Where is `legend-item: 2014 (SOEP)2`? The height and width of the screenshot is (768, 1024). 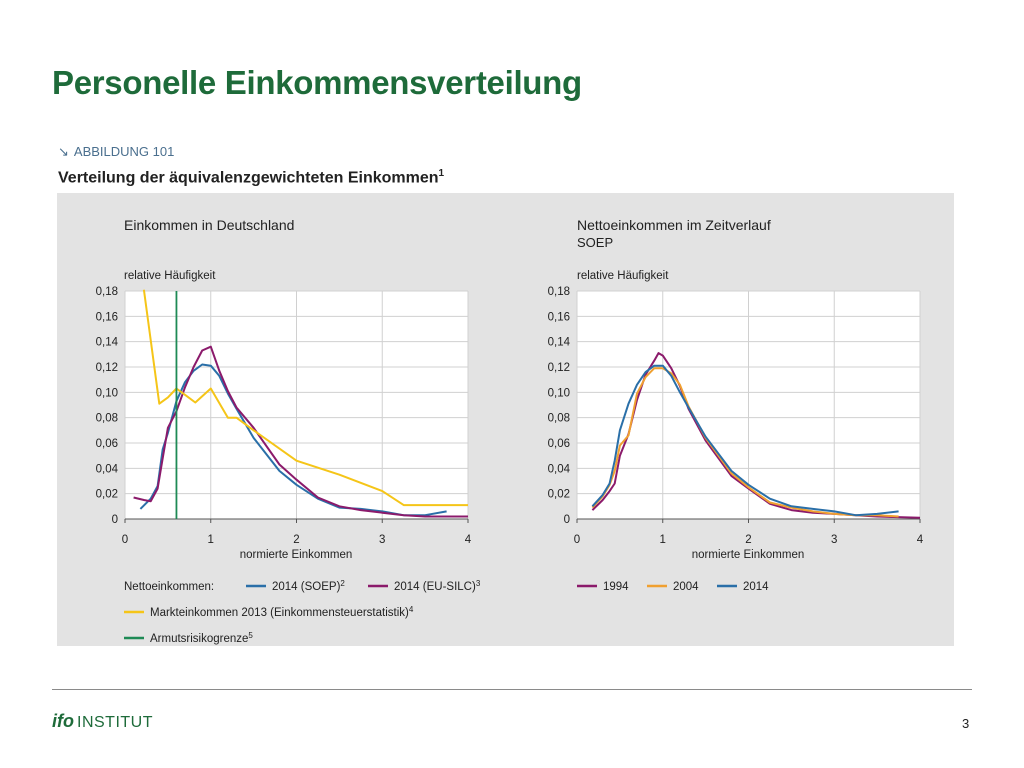 legend-item: 2014 (SOEP)2 is located at coordinates (295, 586).